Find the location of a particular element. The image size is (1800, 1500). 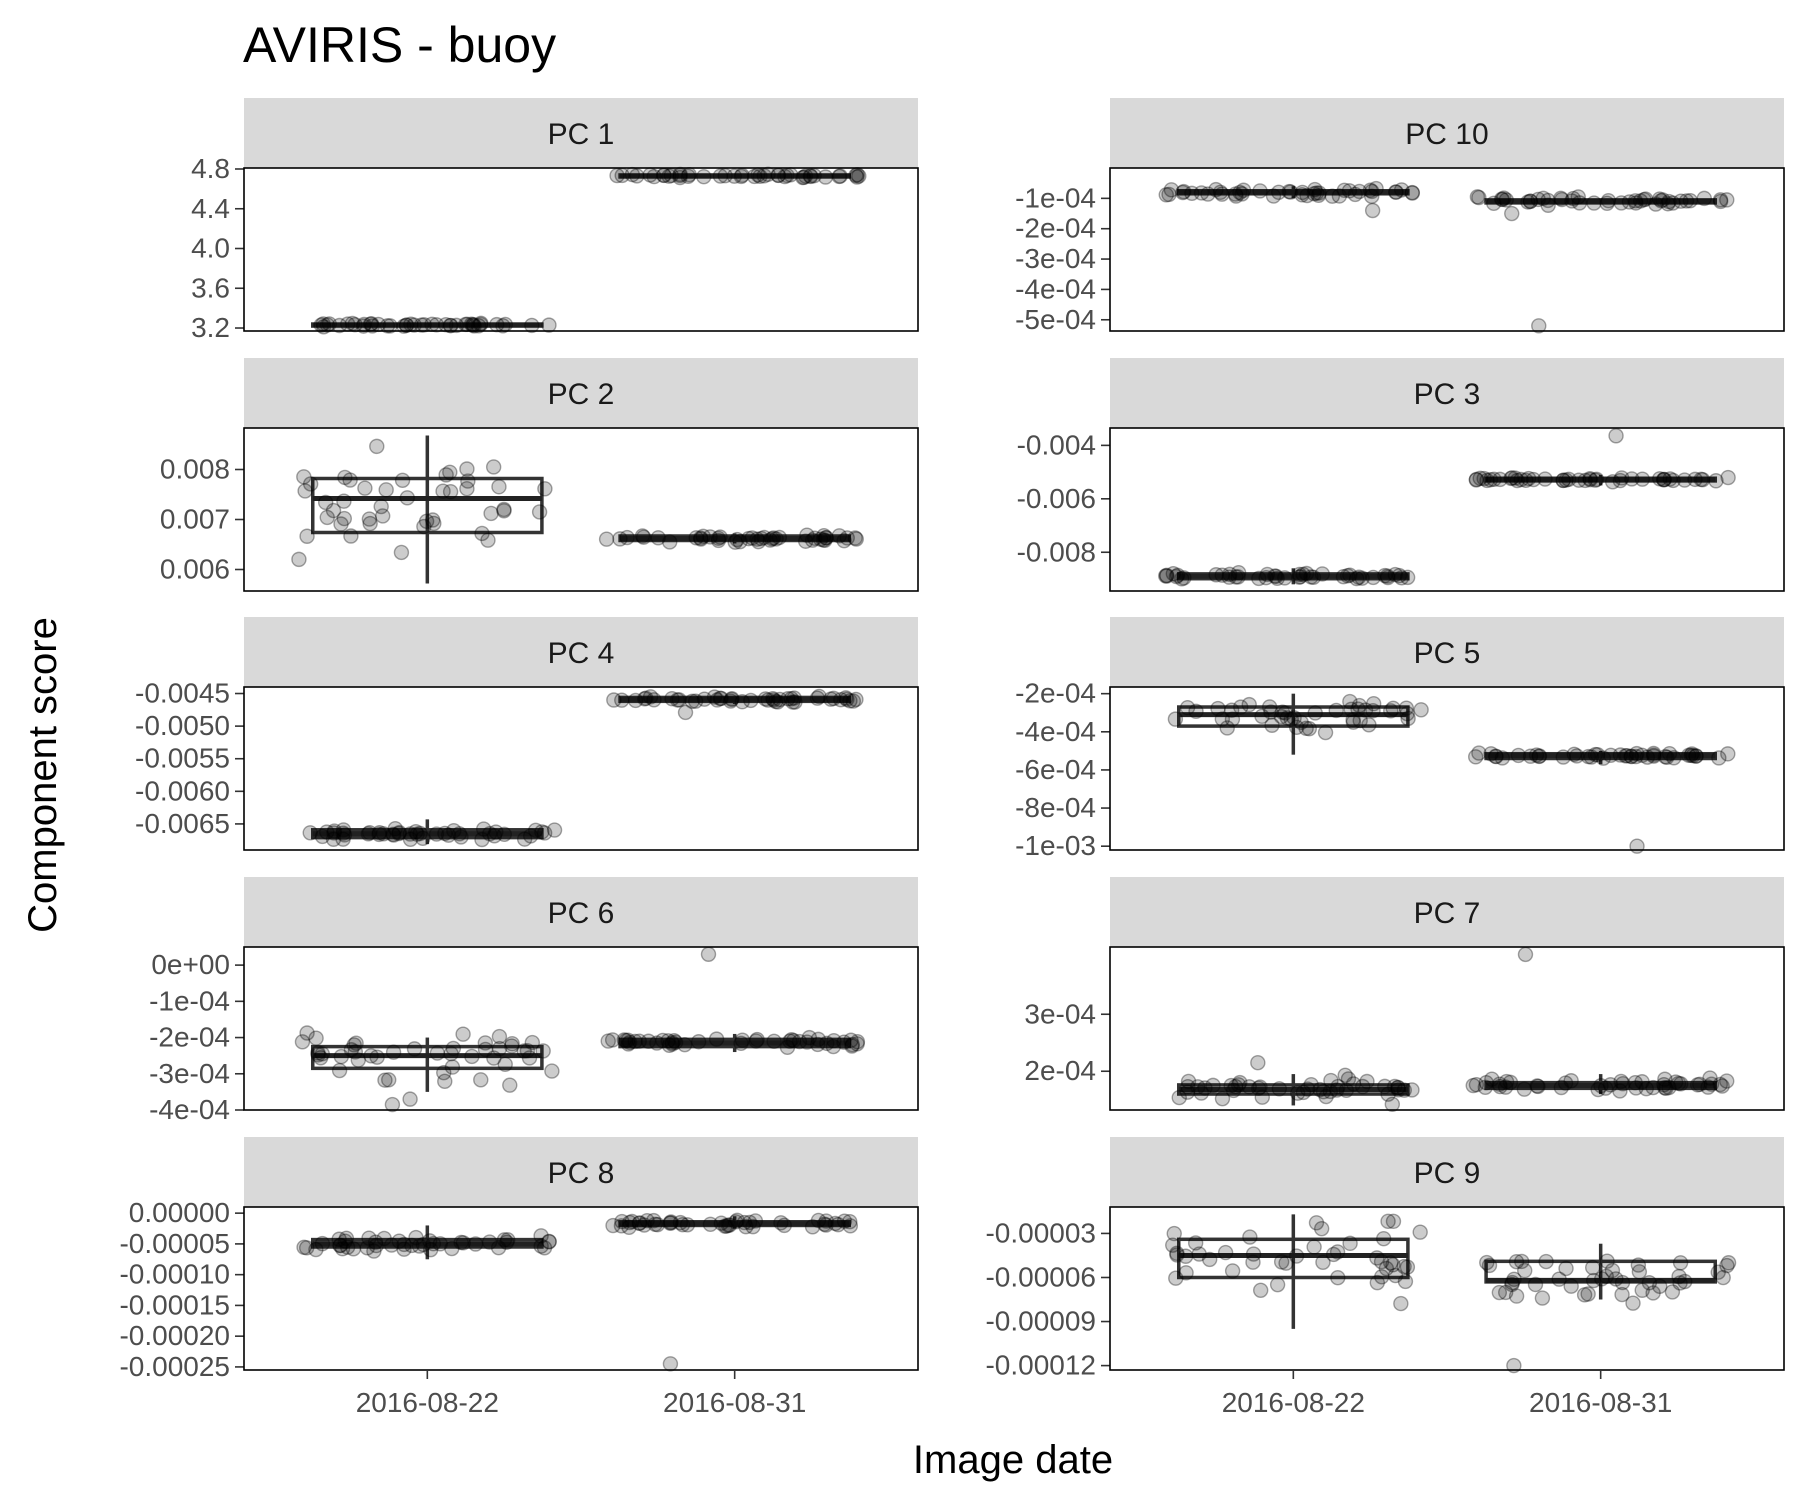

y-tick-label: -1e-04 is located at coordinates (189, 1000).